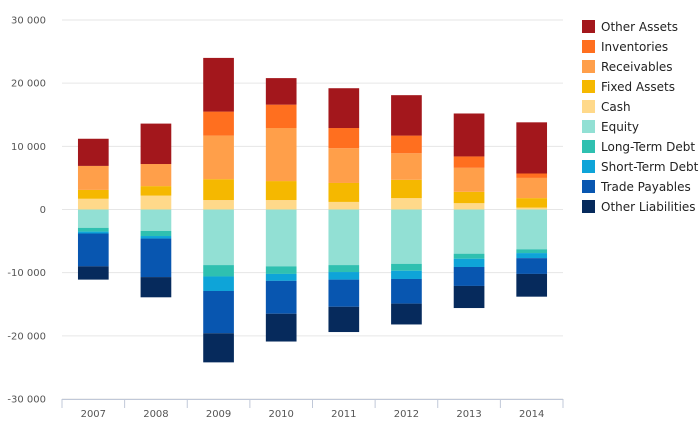 This screenshot has height=433, width=700. What do you see at coordinates (218, 348) in the screenshot?
I see `bar-segment-other-liabilities-2009` at bounding box center [218, 348].